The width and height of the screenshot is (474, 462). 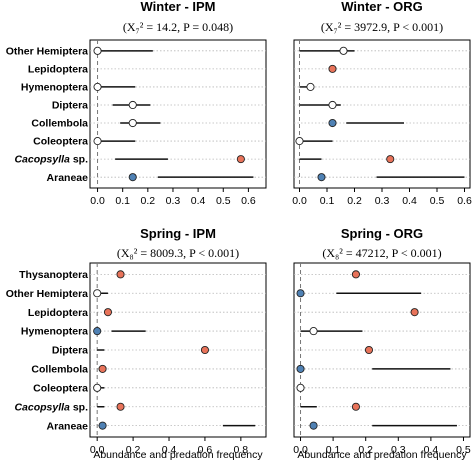 What do you see at coordinates (381, 253) in the screenshot?
I see `panel-stat: (X₈² = 47212, P < 0.001)` at bounding box center [381, 253].